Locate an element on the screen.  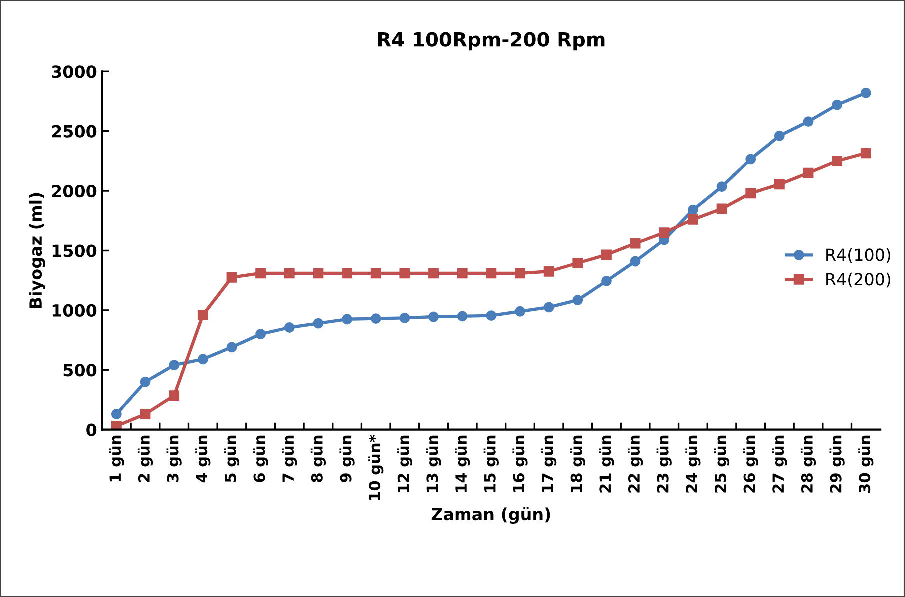
x-tick-label: 12 gün is located at coordinates (404, 464).